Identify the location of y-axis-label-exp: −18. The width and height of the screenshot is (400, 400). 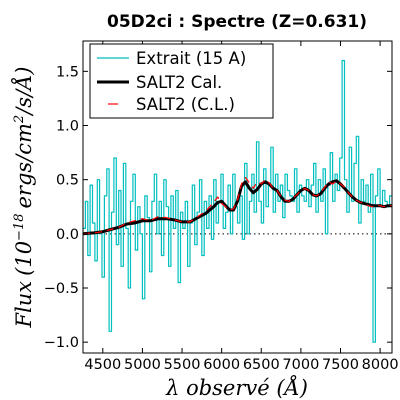
(19, 227).